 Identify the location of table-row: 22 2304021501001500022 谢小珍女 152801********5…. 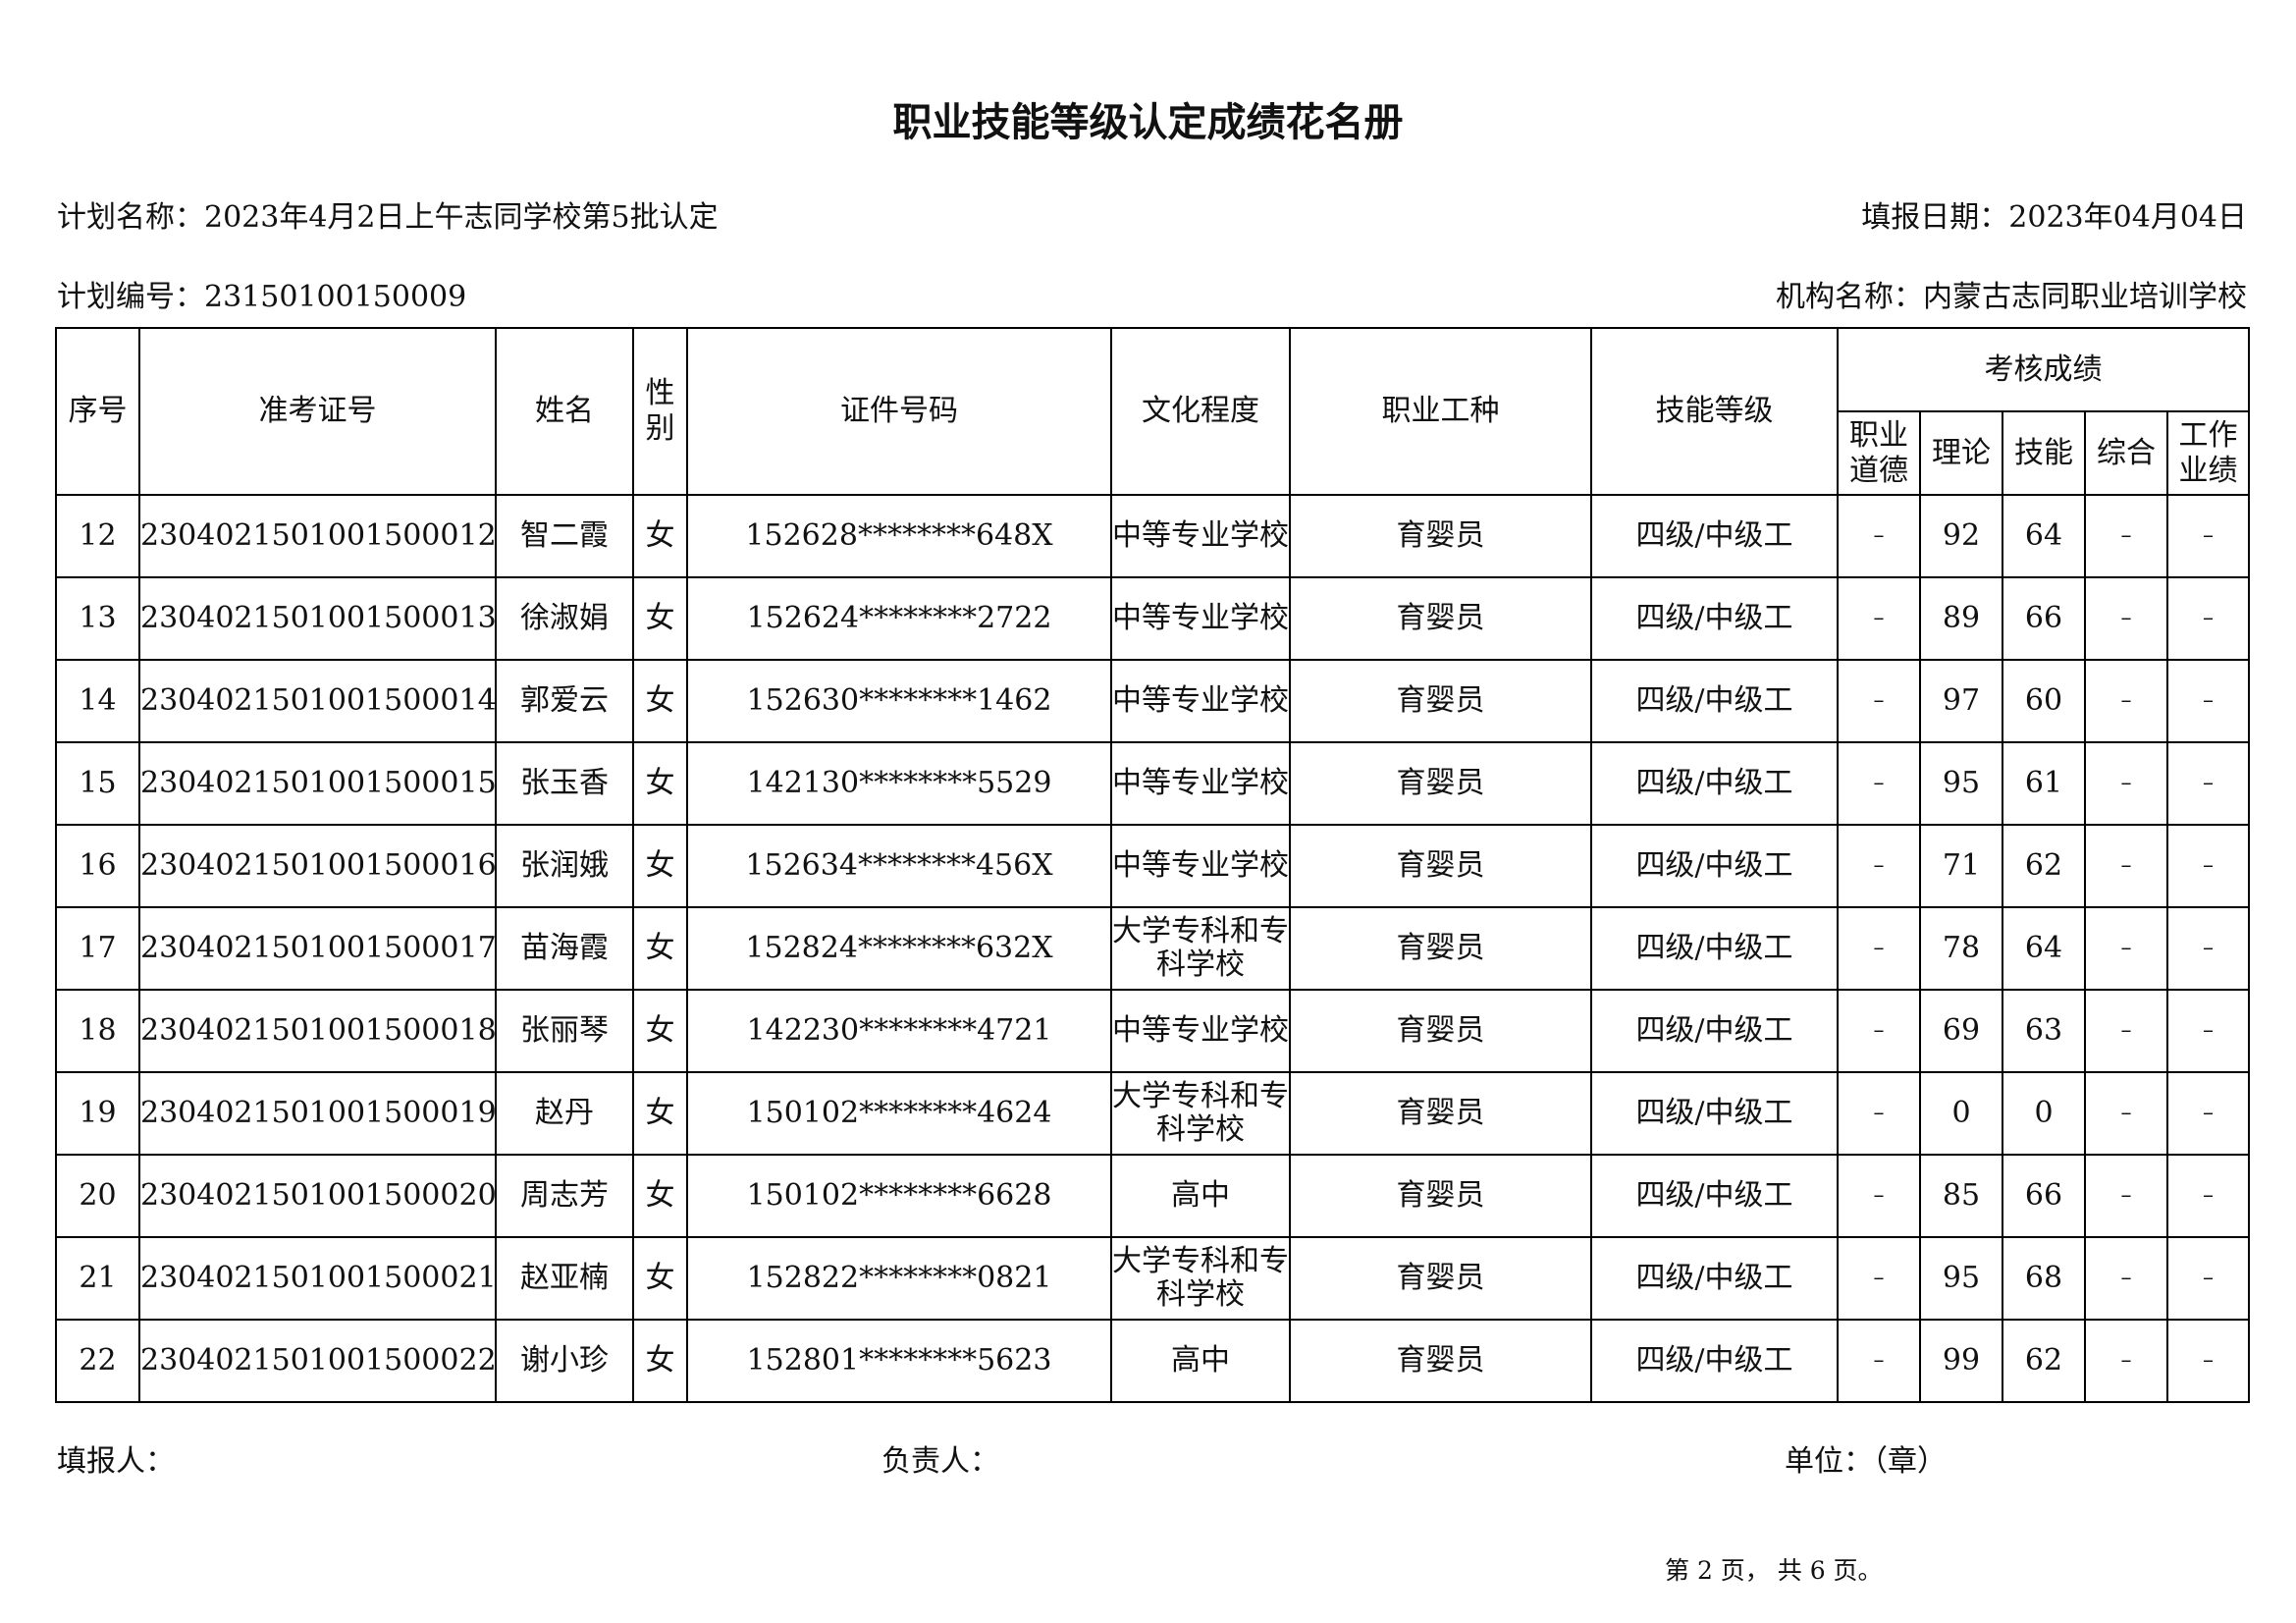
(1153, 1361).